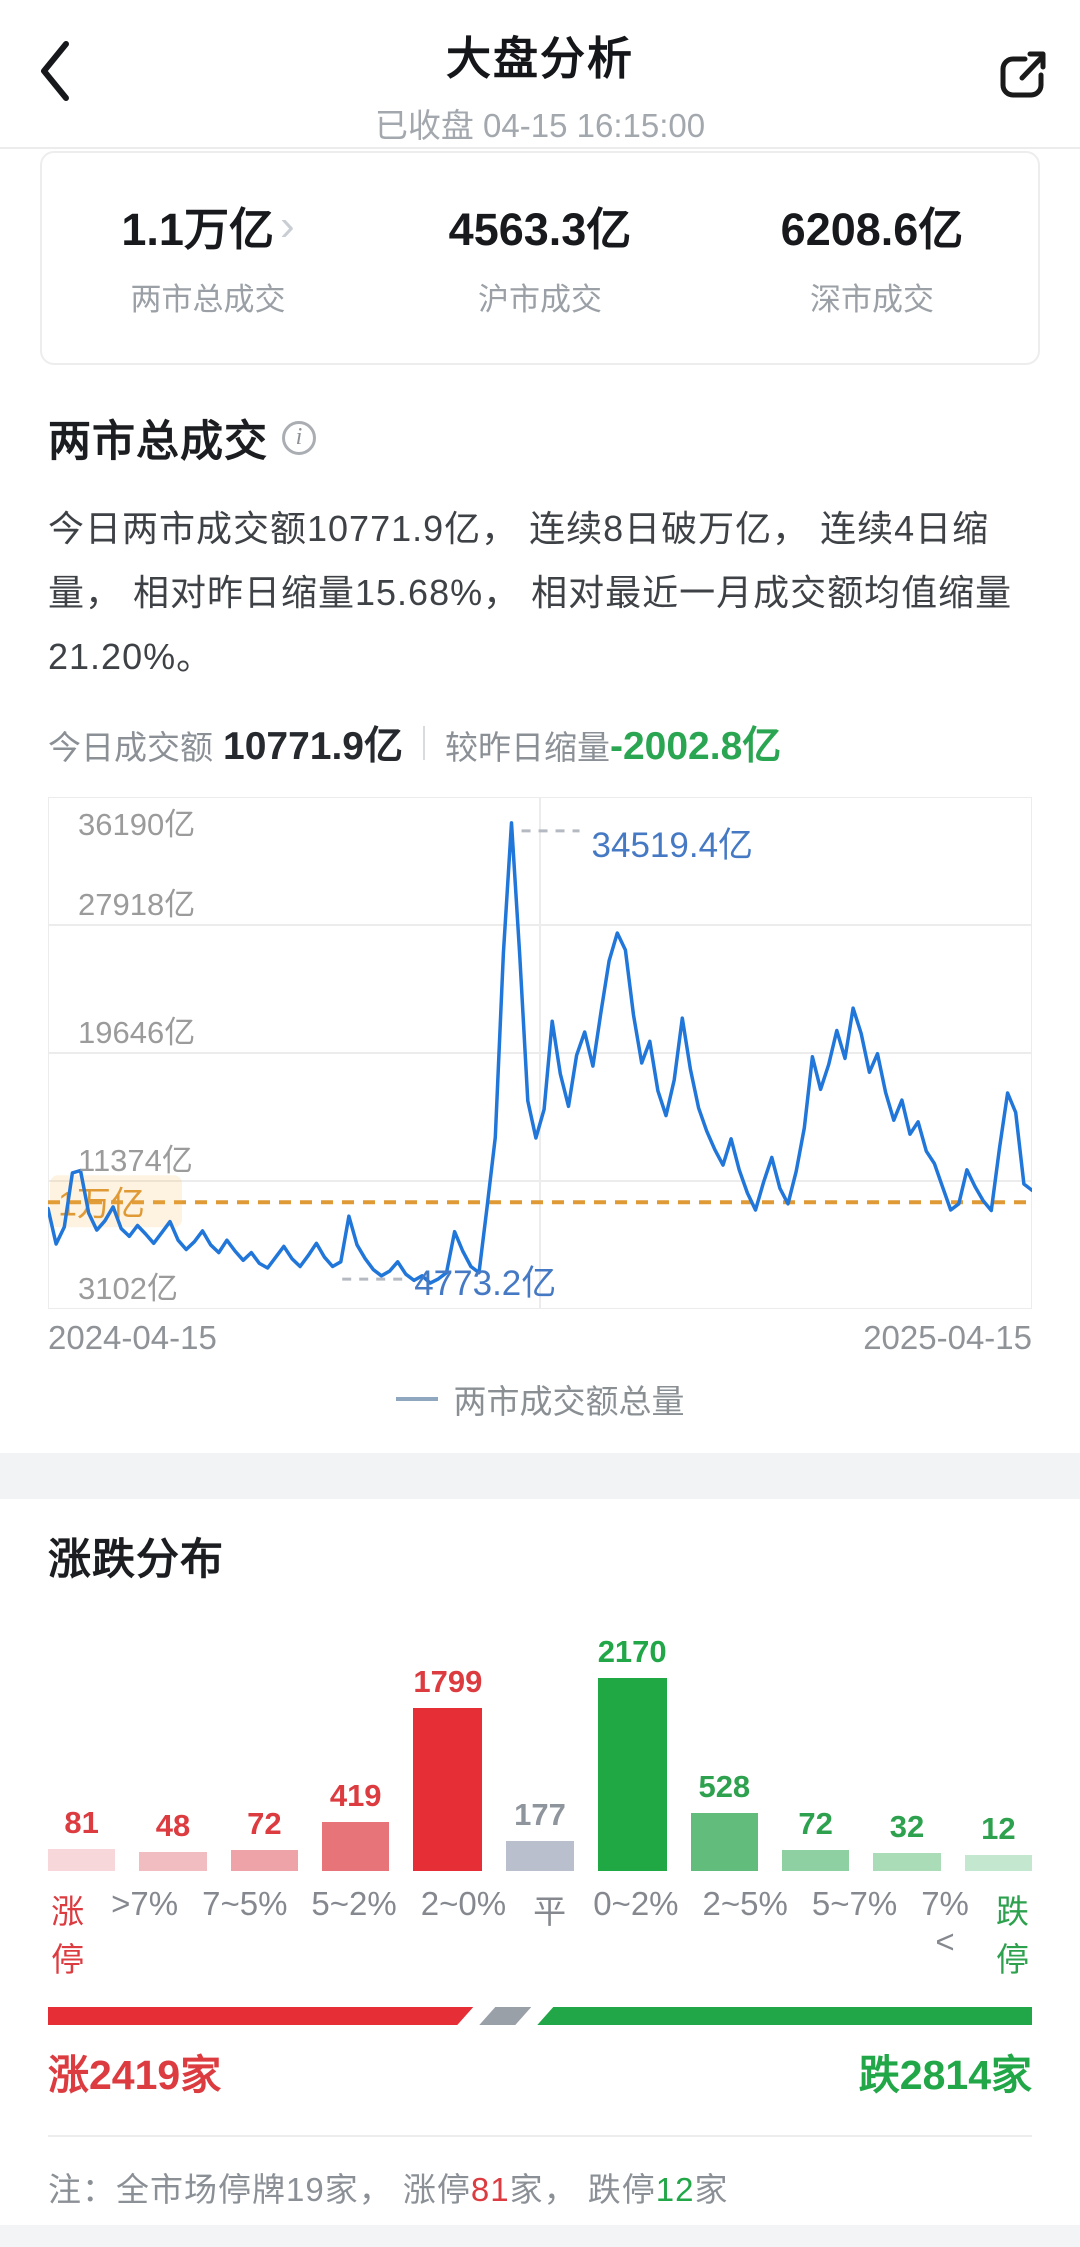 This screenshot has width=1080, height=2247. I want to click on bar-column: 528, so click(724, 1820).